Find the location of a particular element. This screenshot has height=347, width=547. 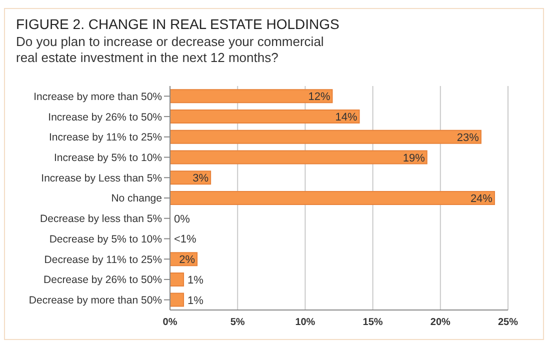

data-label: 19% is located at coordinates (414, 158).